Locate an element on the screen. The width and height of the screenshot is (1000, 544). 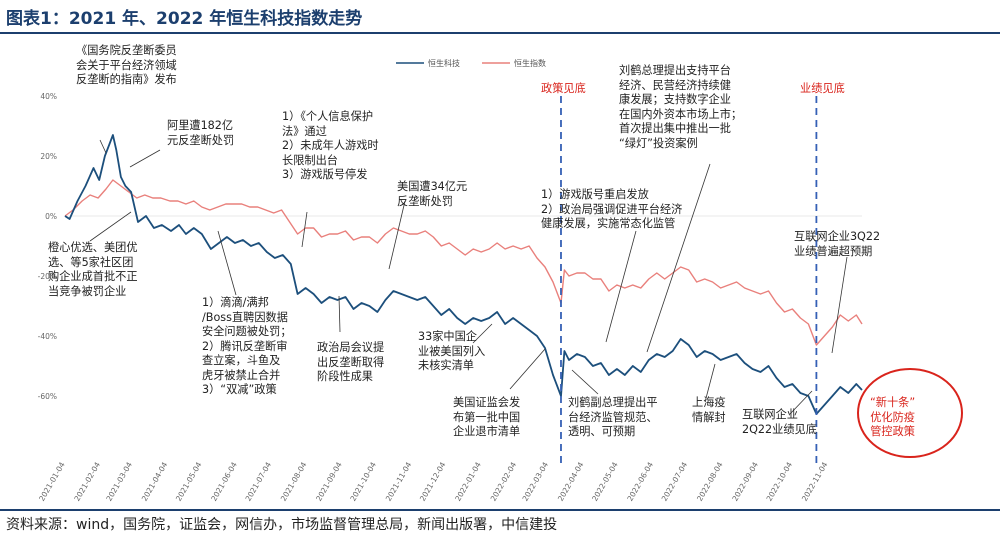
x-tick-label: 2021-04-04 is located at coordinates (155, 481).